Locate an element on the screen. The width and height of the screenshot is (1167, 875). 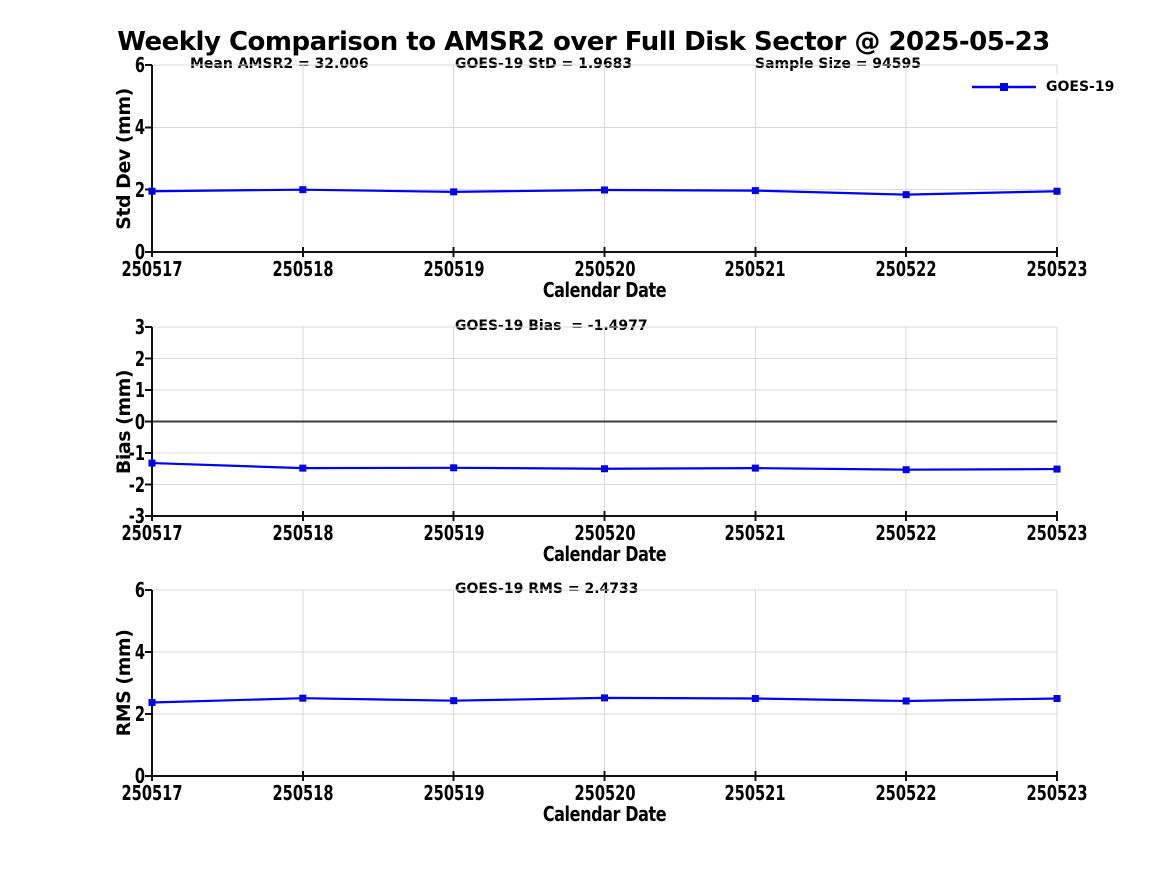
legend-label: GOES-19 is located at coordinates (1080, 87).